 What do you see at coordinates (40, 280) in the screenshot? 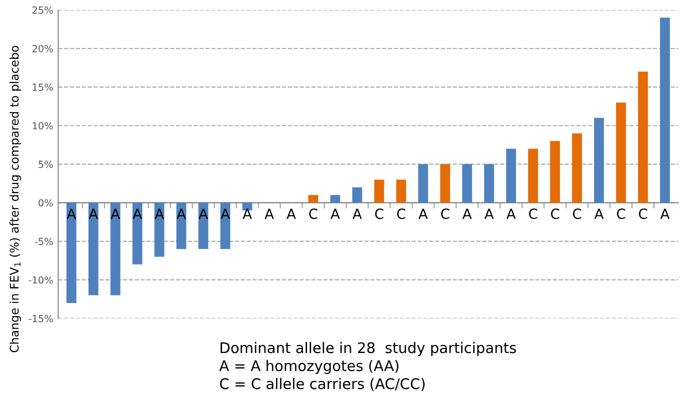
I see `y-tick-label: -10%` at bounding box center [40, 280].